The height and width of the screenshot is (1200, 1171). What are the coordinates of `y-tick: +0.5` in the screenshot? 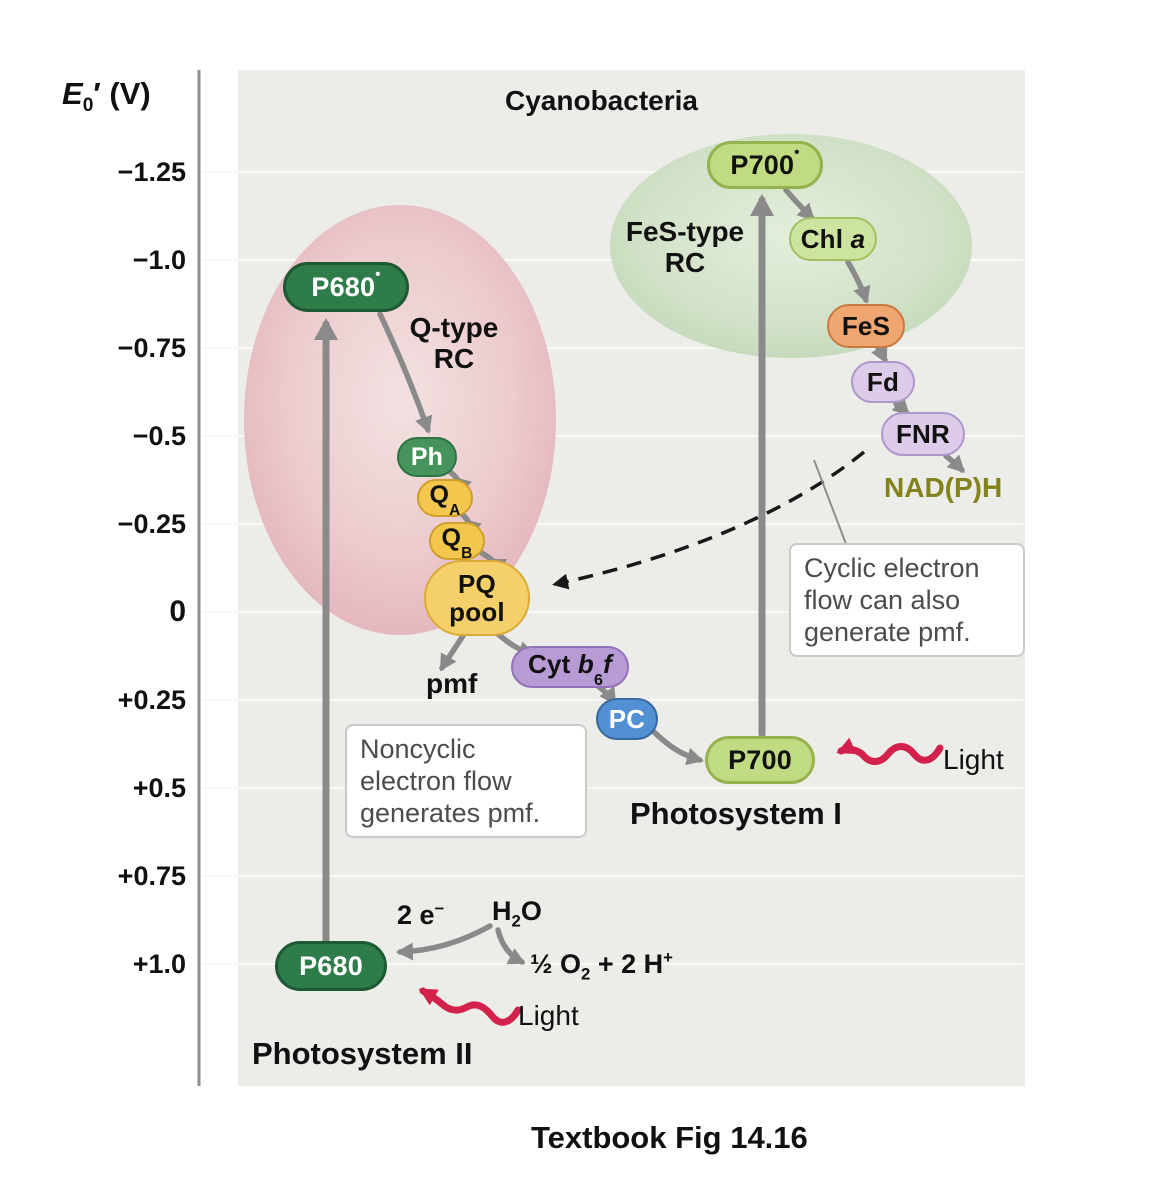 It's located at (159, 788).